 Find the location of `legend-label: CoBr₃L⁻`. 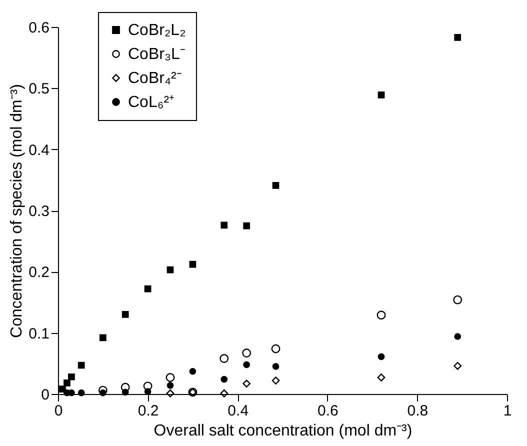

legend-label: CoBr₃L⁻ is located at coordinates (156, 54).